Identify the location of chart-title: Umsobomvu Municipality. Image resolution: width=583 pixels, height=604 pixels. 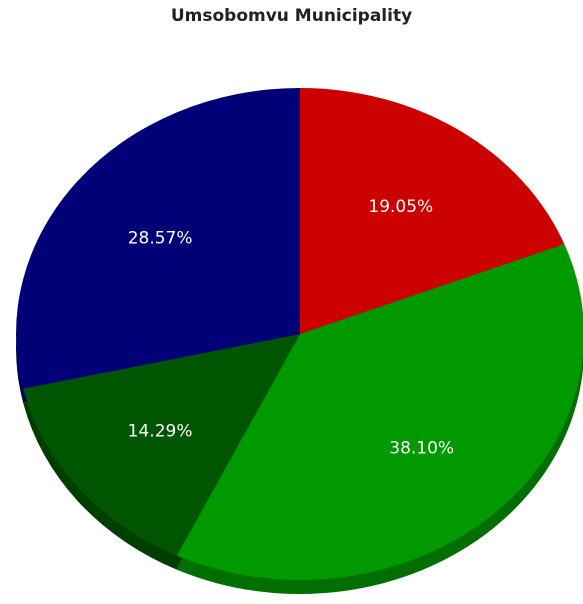
(291, 16).